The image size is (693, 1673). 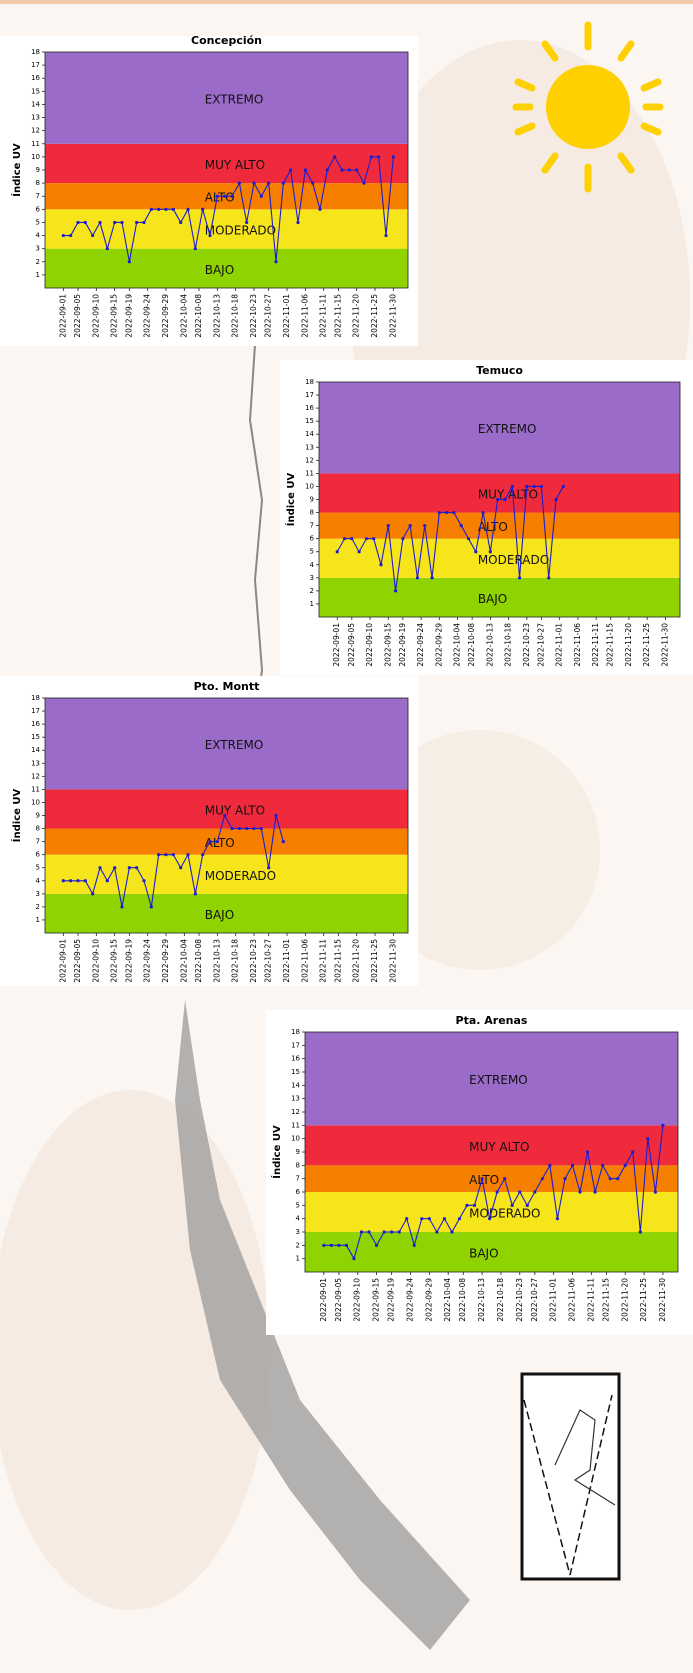 What do you see at coordinates (298, 1232) in the screenshot?
I see `y-tick-label: 3` at bounding box center [298, 1232].